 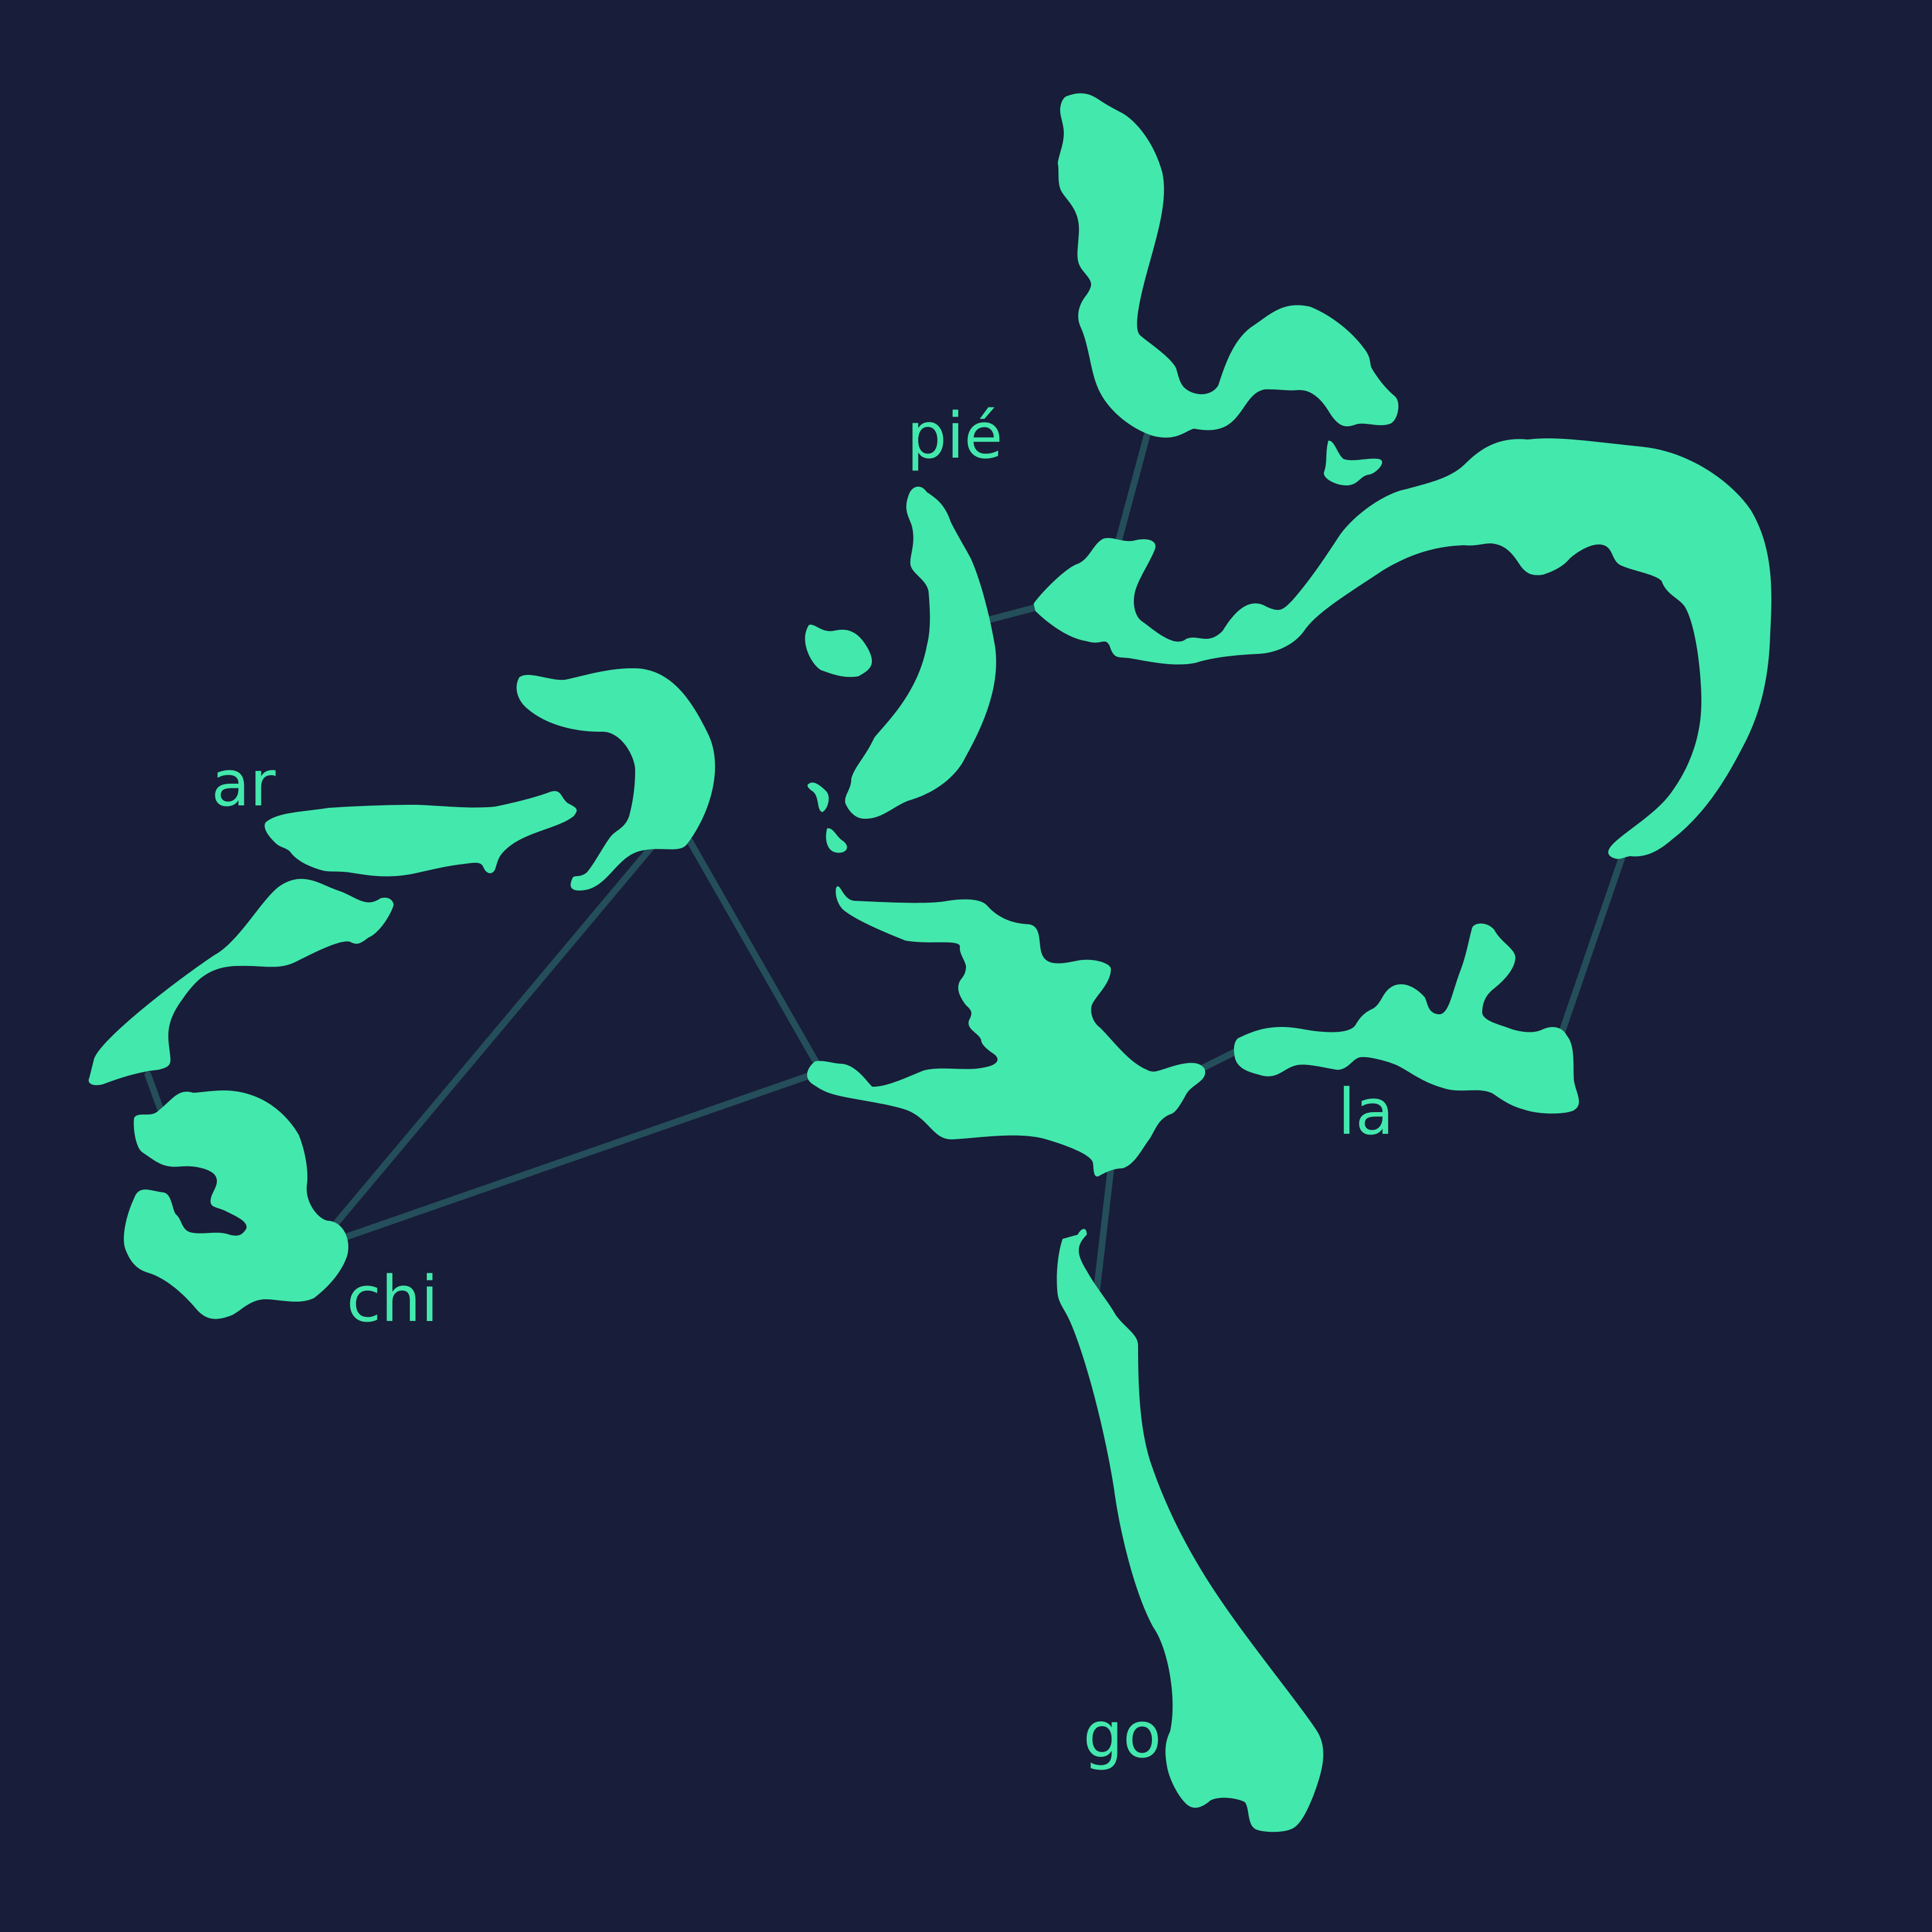 What do you see at coordinates (393, 1299) in the screenshot?
I see `label-chi: chi` at bounding box center [393, 1299].